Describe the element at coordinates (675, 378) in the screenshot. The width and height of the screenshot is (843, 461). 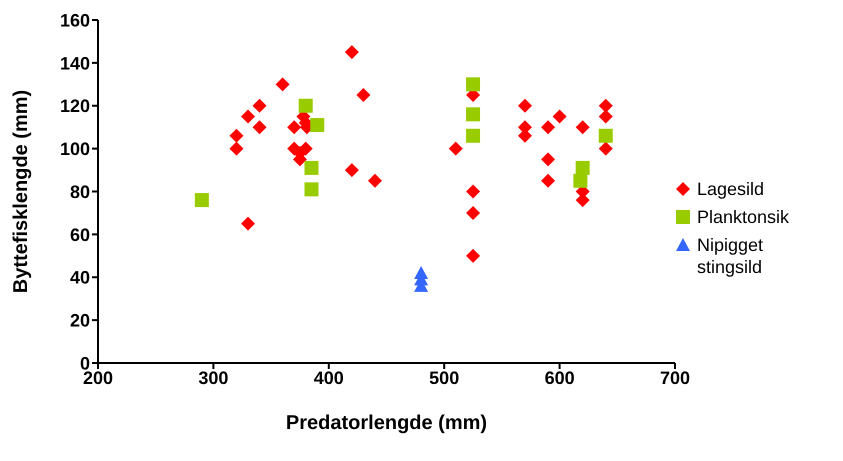
I see `x-tick-label: 700` at that location.